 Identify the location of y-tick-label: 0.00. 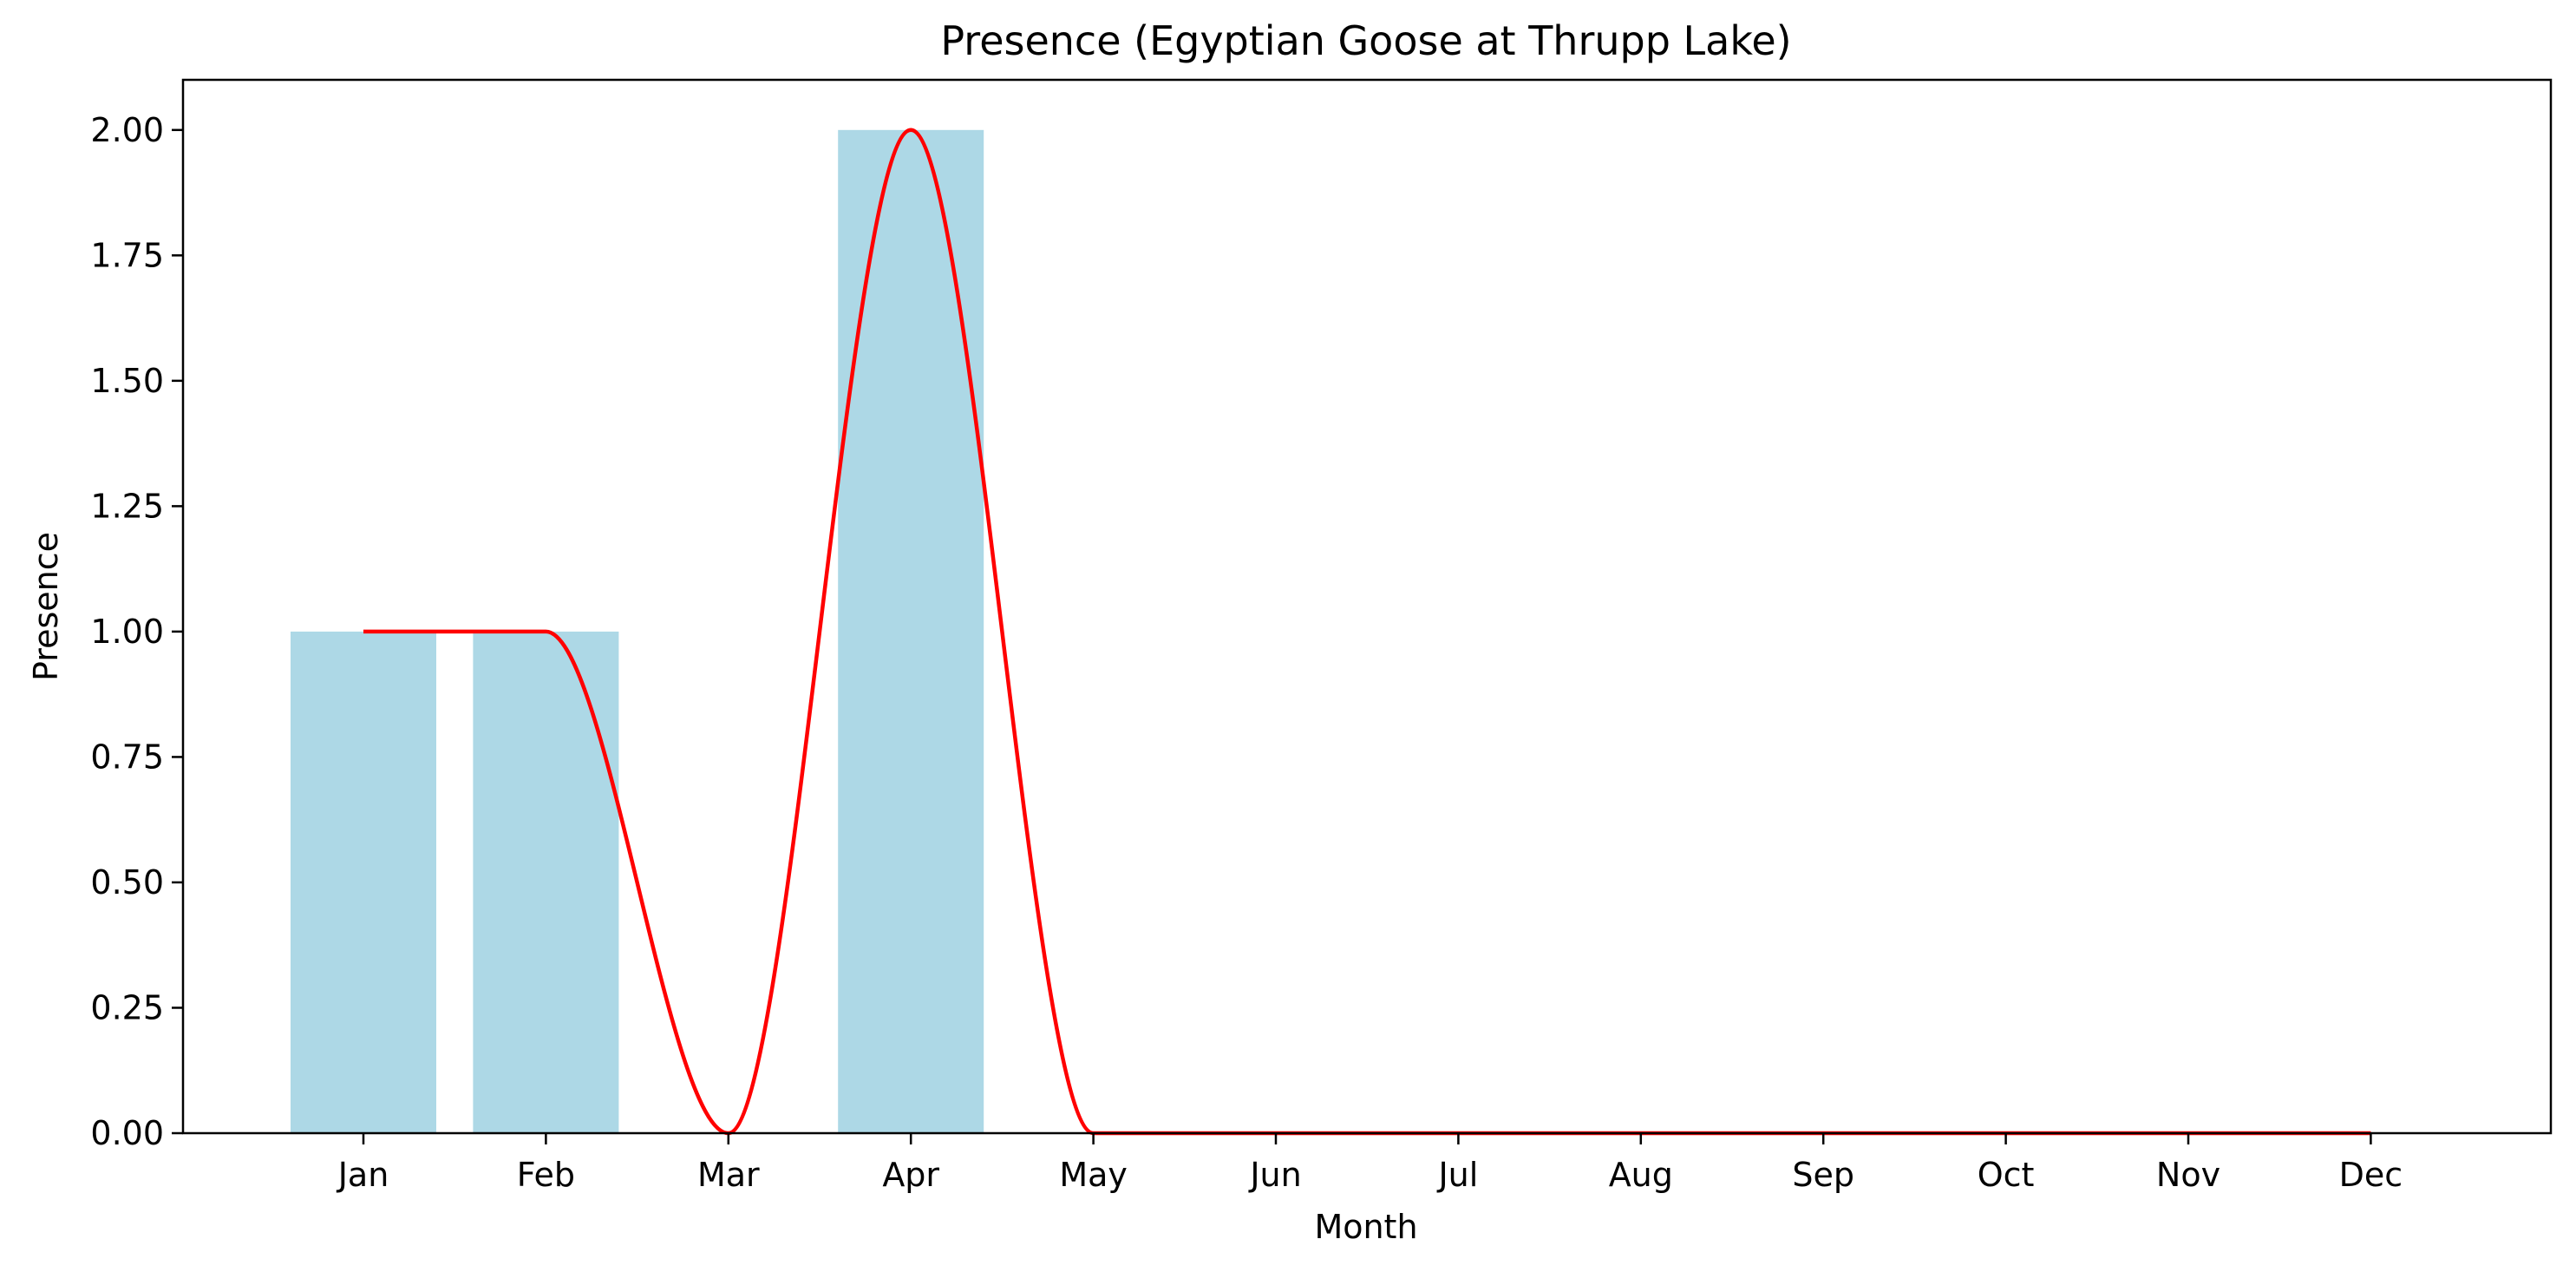
(127, 1133).